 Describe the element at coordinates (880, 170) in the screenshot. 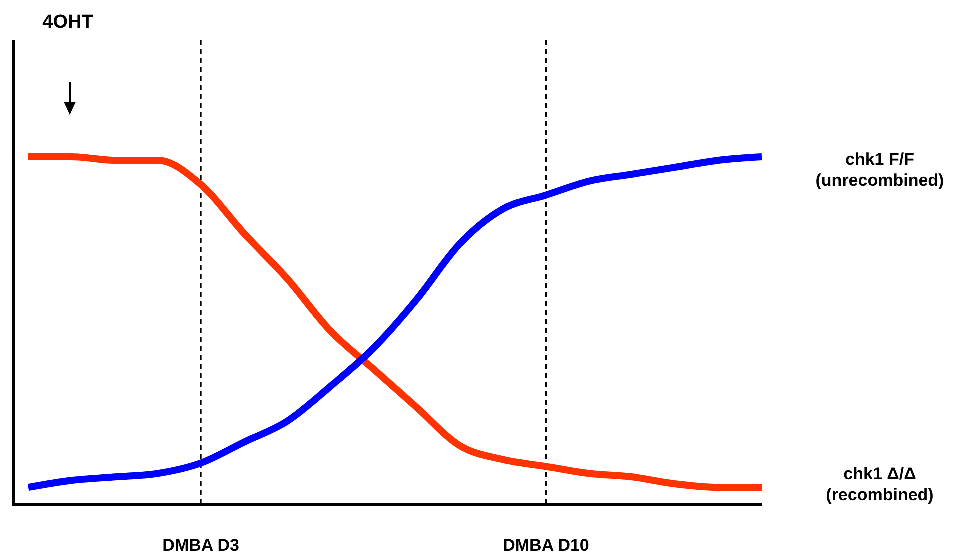

I see `text: chk1 F/F (unrecombined)` at that location.